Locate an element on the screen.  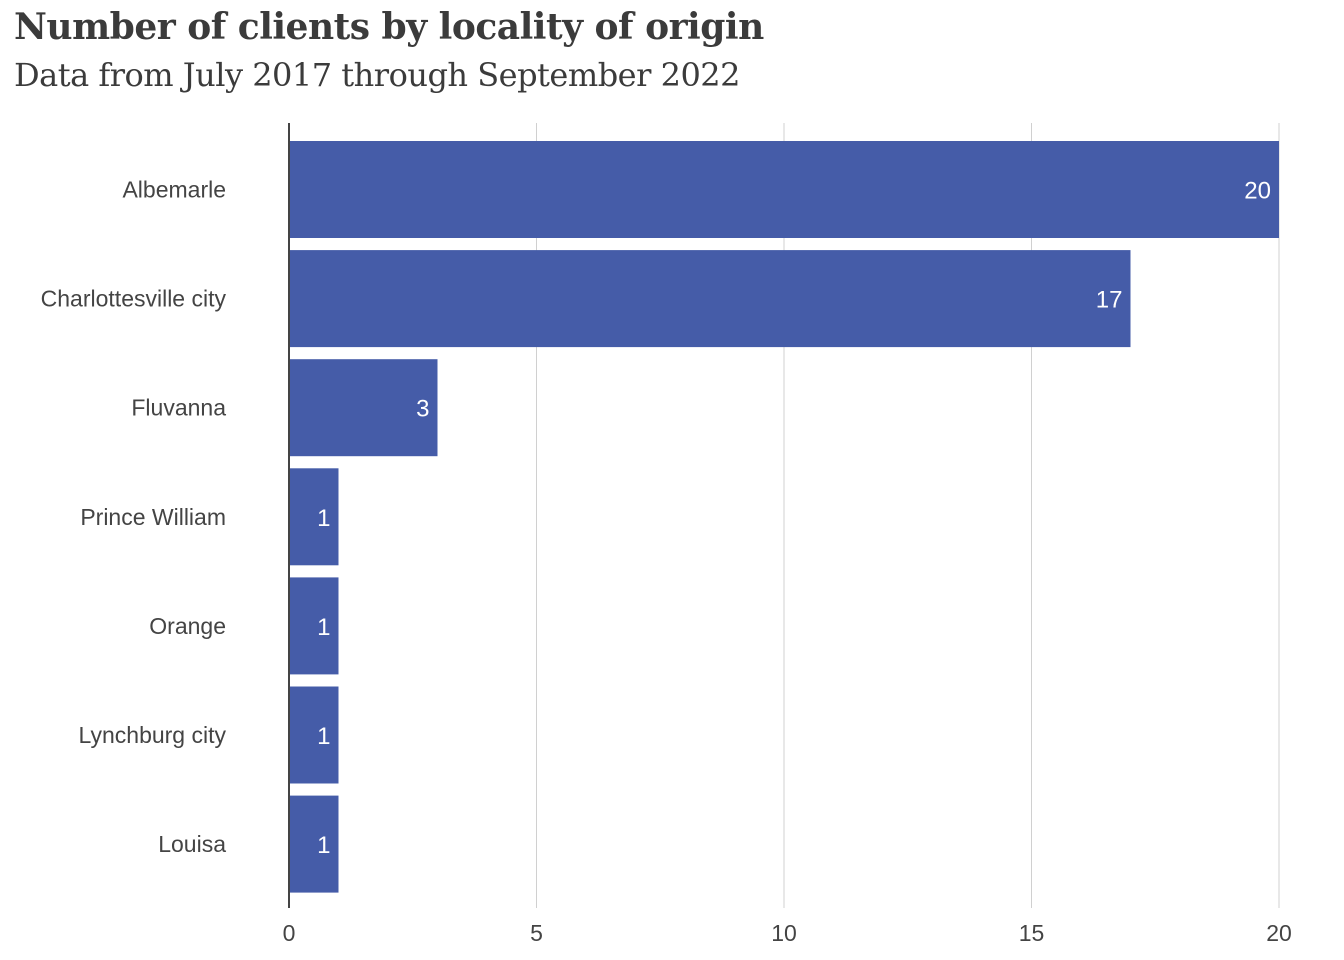
category-label: Lynchburg city is located at coordinates (153, 735).